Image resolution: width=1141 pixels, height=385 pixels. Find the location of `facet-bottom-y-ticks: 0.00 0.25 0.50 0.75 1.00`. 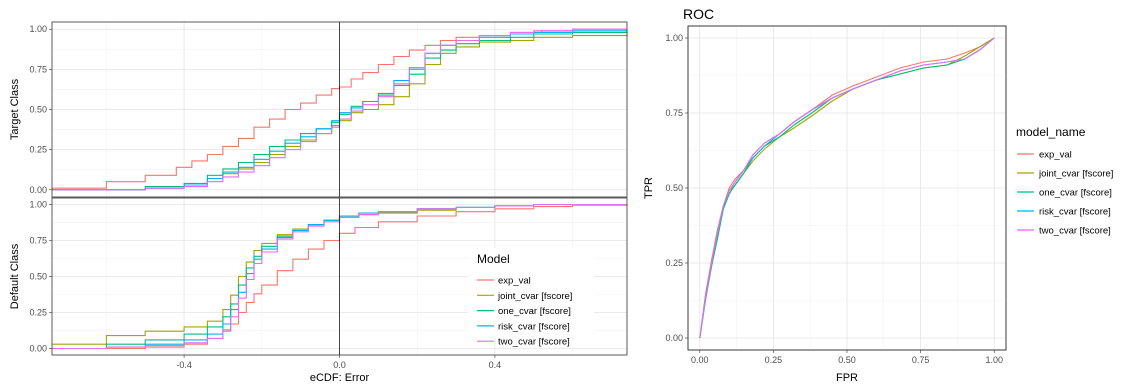

facet-bottom-y-ticks: 0.00 0.25 0.50 0.75 1.00 is located at coordinates (40, 276).